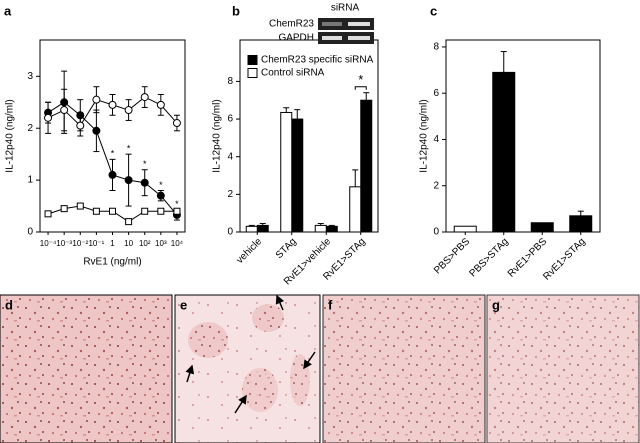 The image size is (640, 443). I want to click on x-axis-label: RvE1 (ng/ml), so click(112, 262).